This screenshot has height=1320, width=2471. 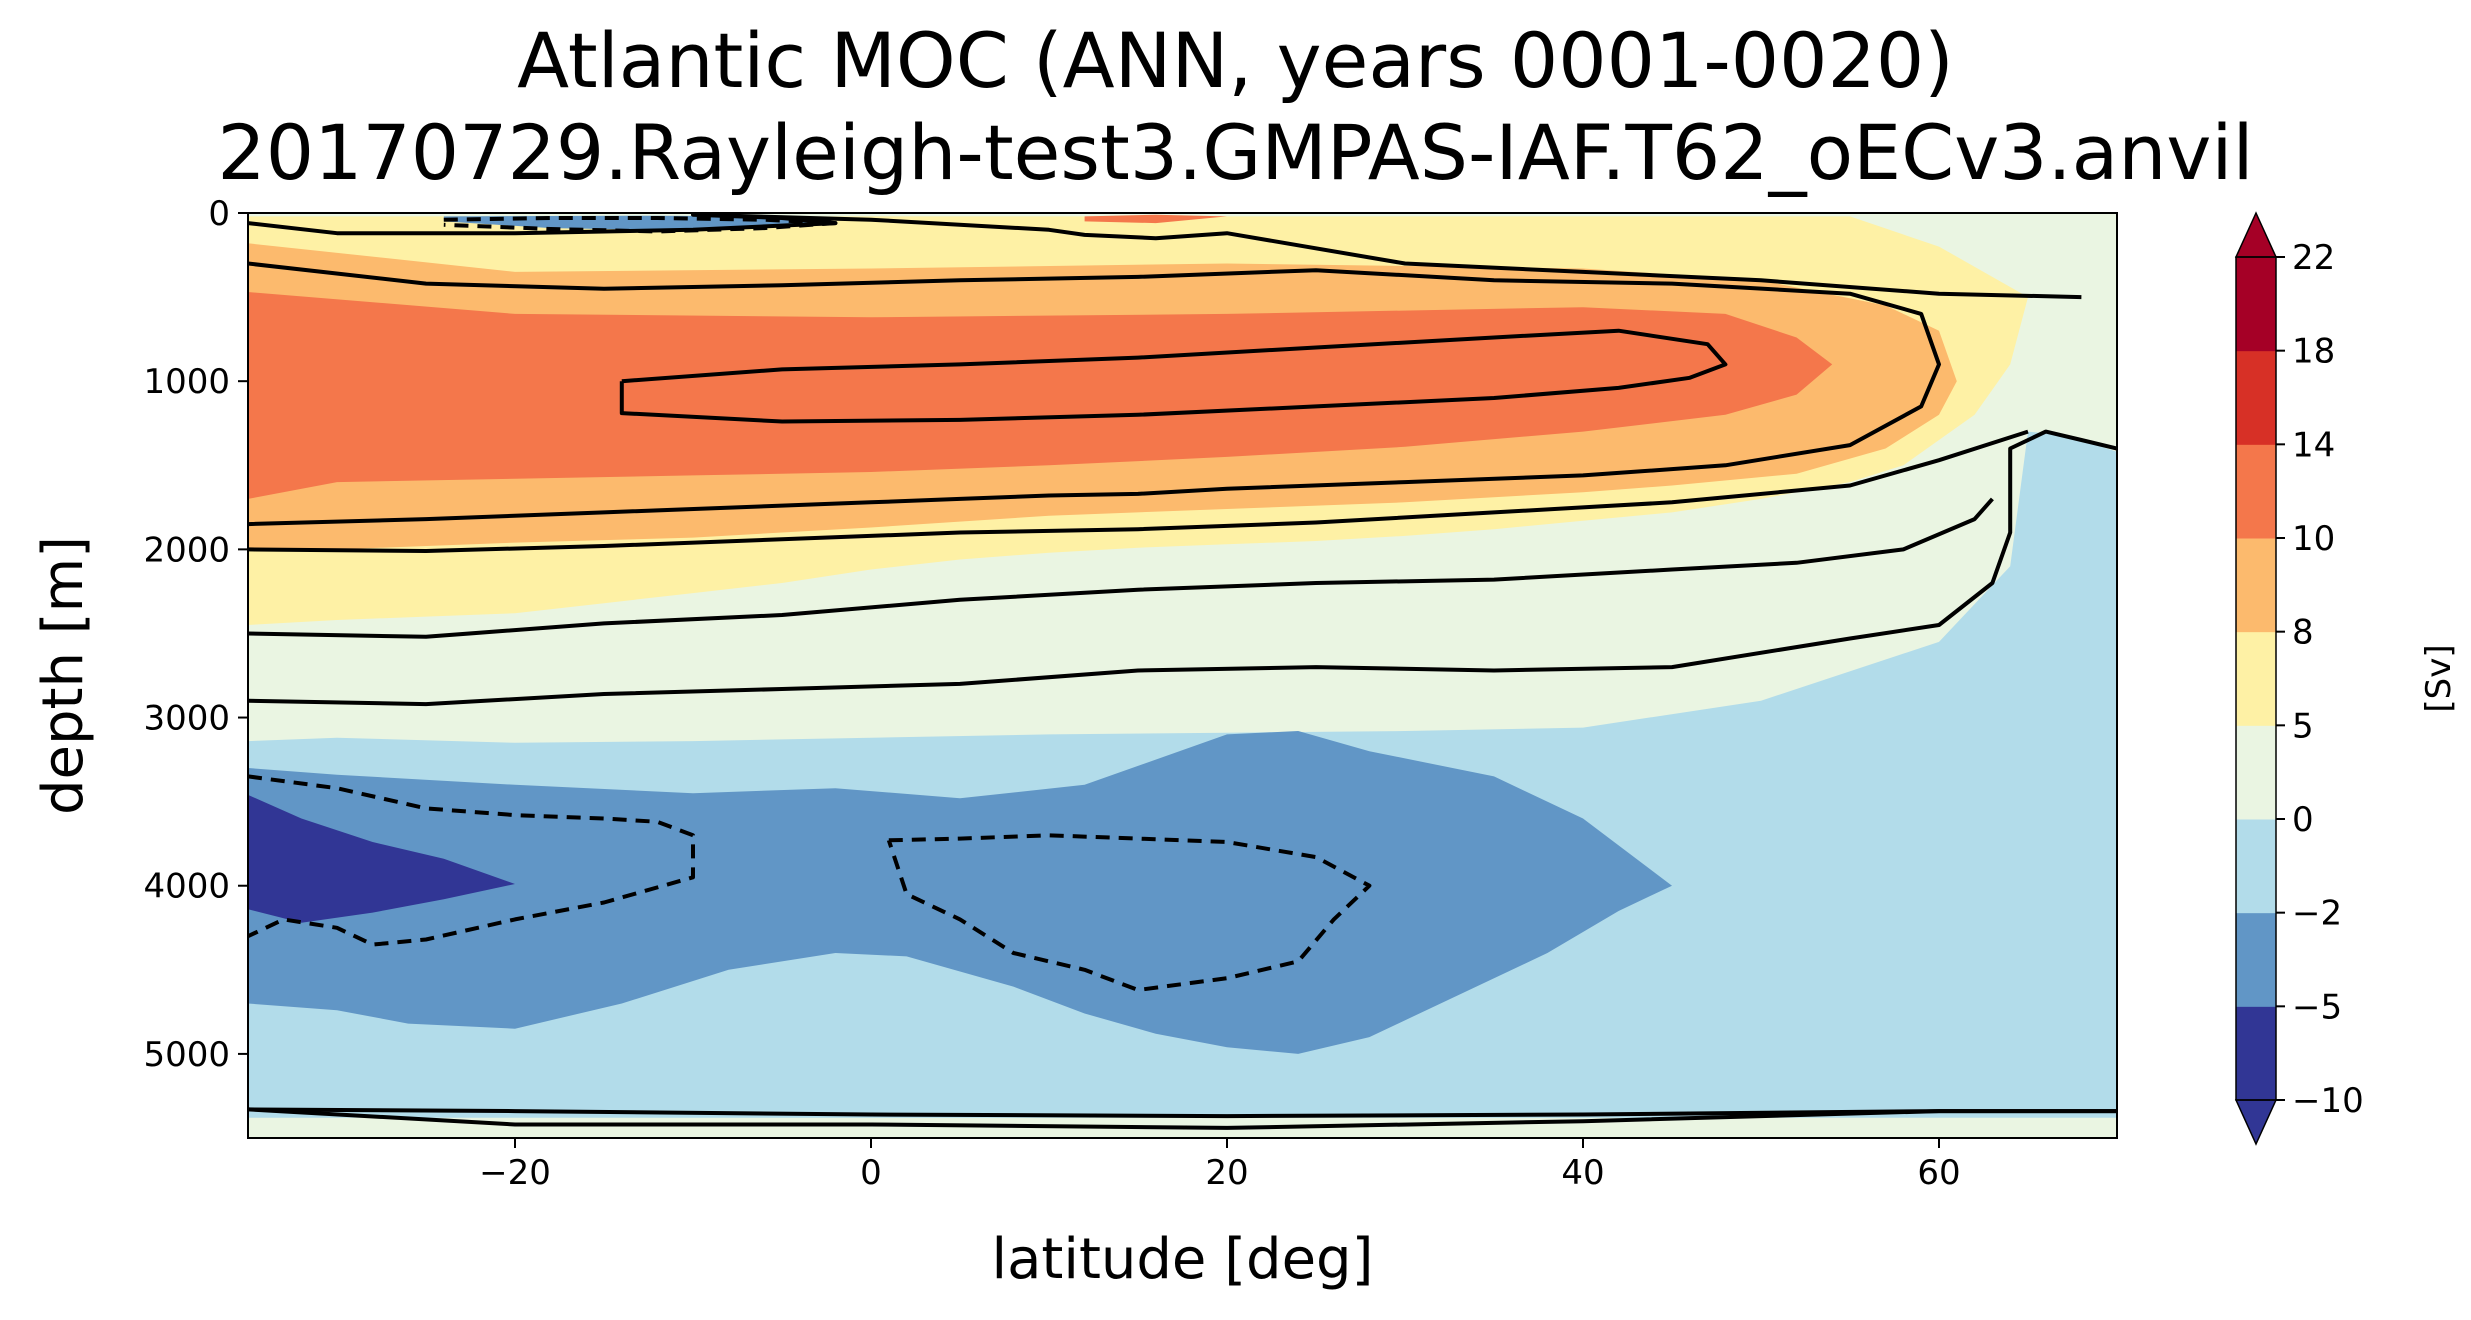 I want to click on x-axis-label: latitude [deg], so click(x=1183, y=1259).